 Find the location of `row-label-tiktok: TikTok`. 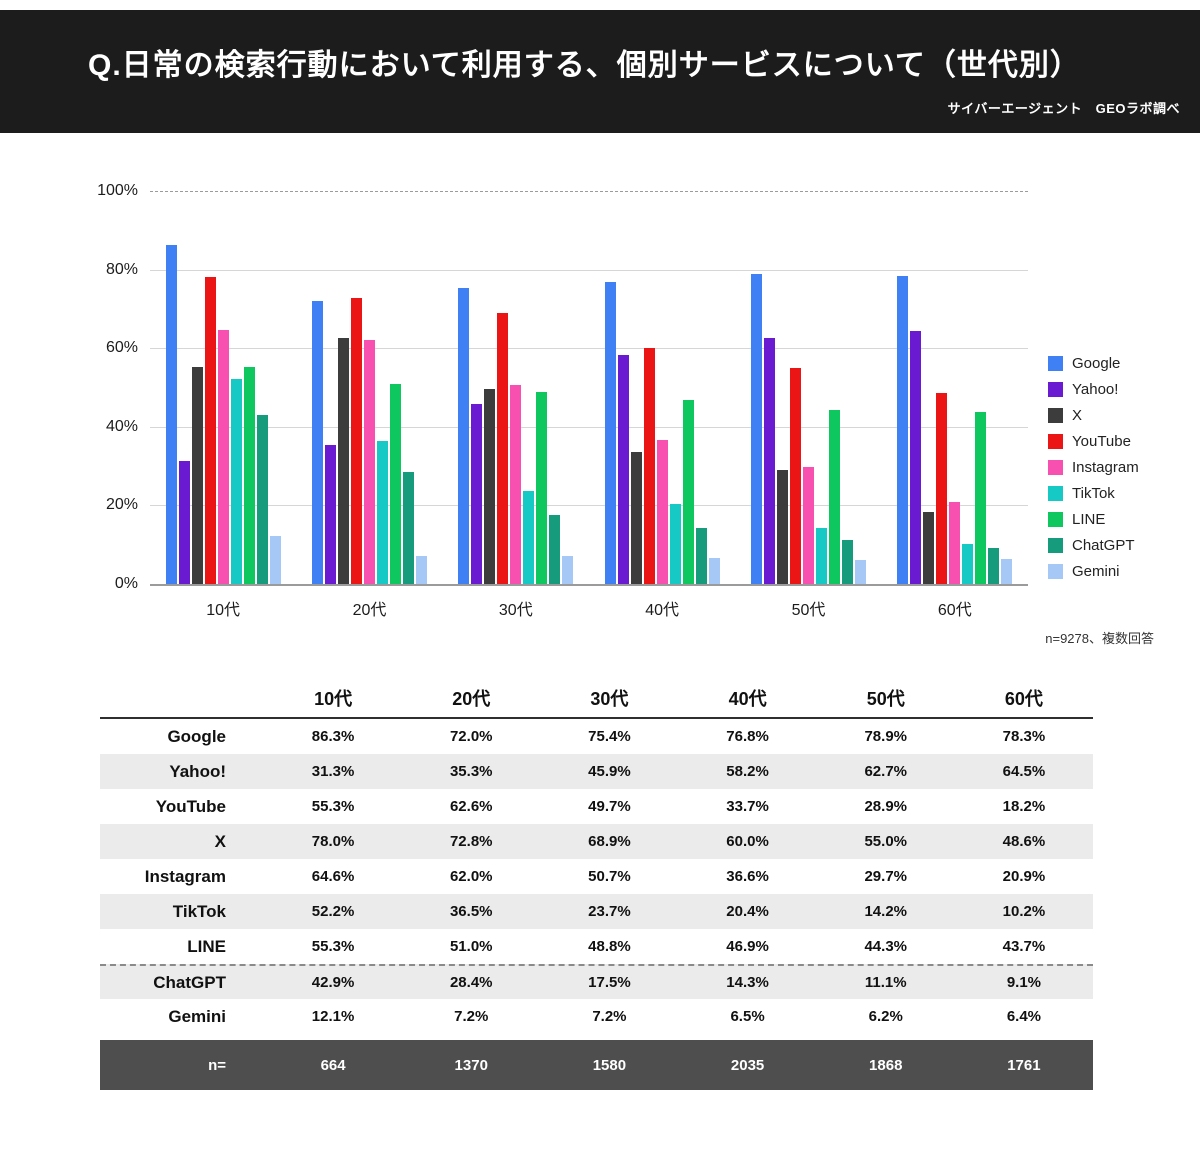

row-label-tiktok: TikTok is located at coordinates (199, 911).